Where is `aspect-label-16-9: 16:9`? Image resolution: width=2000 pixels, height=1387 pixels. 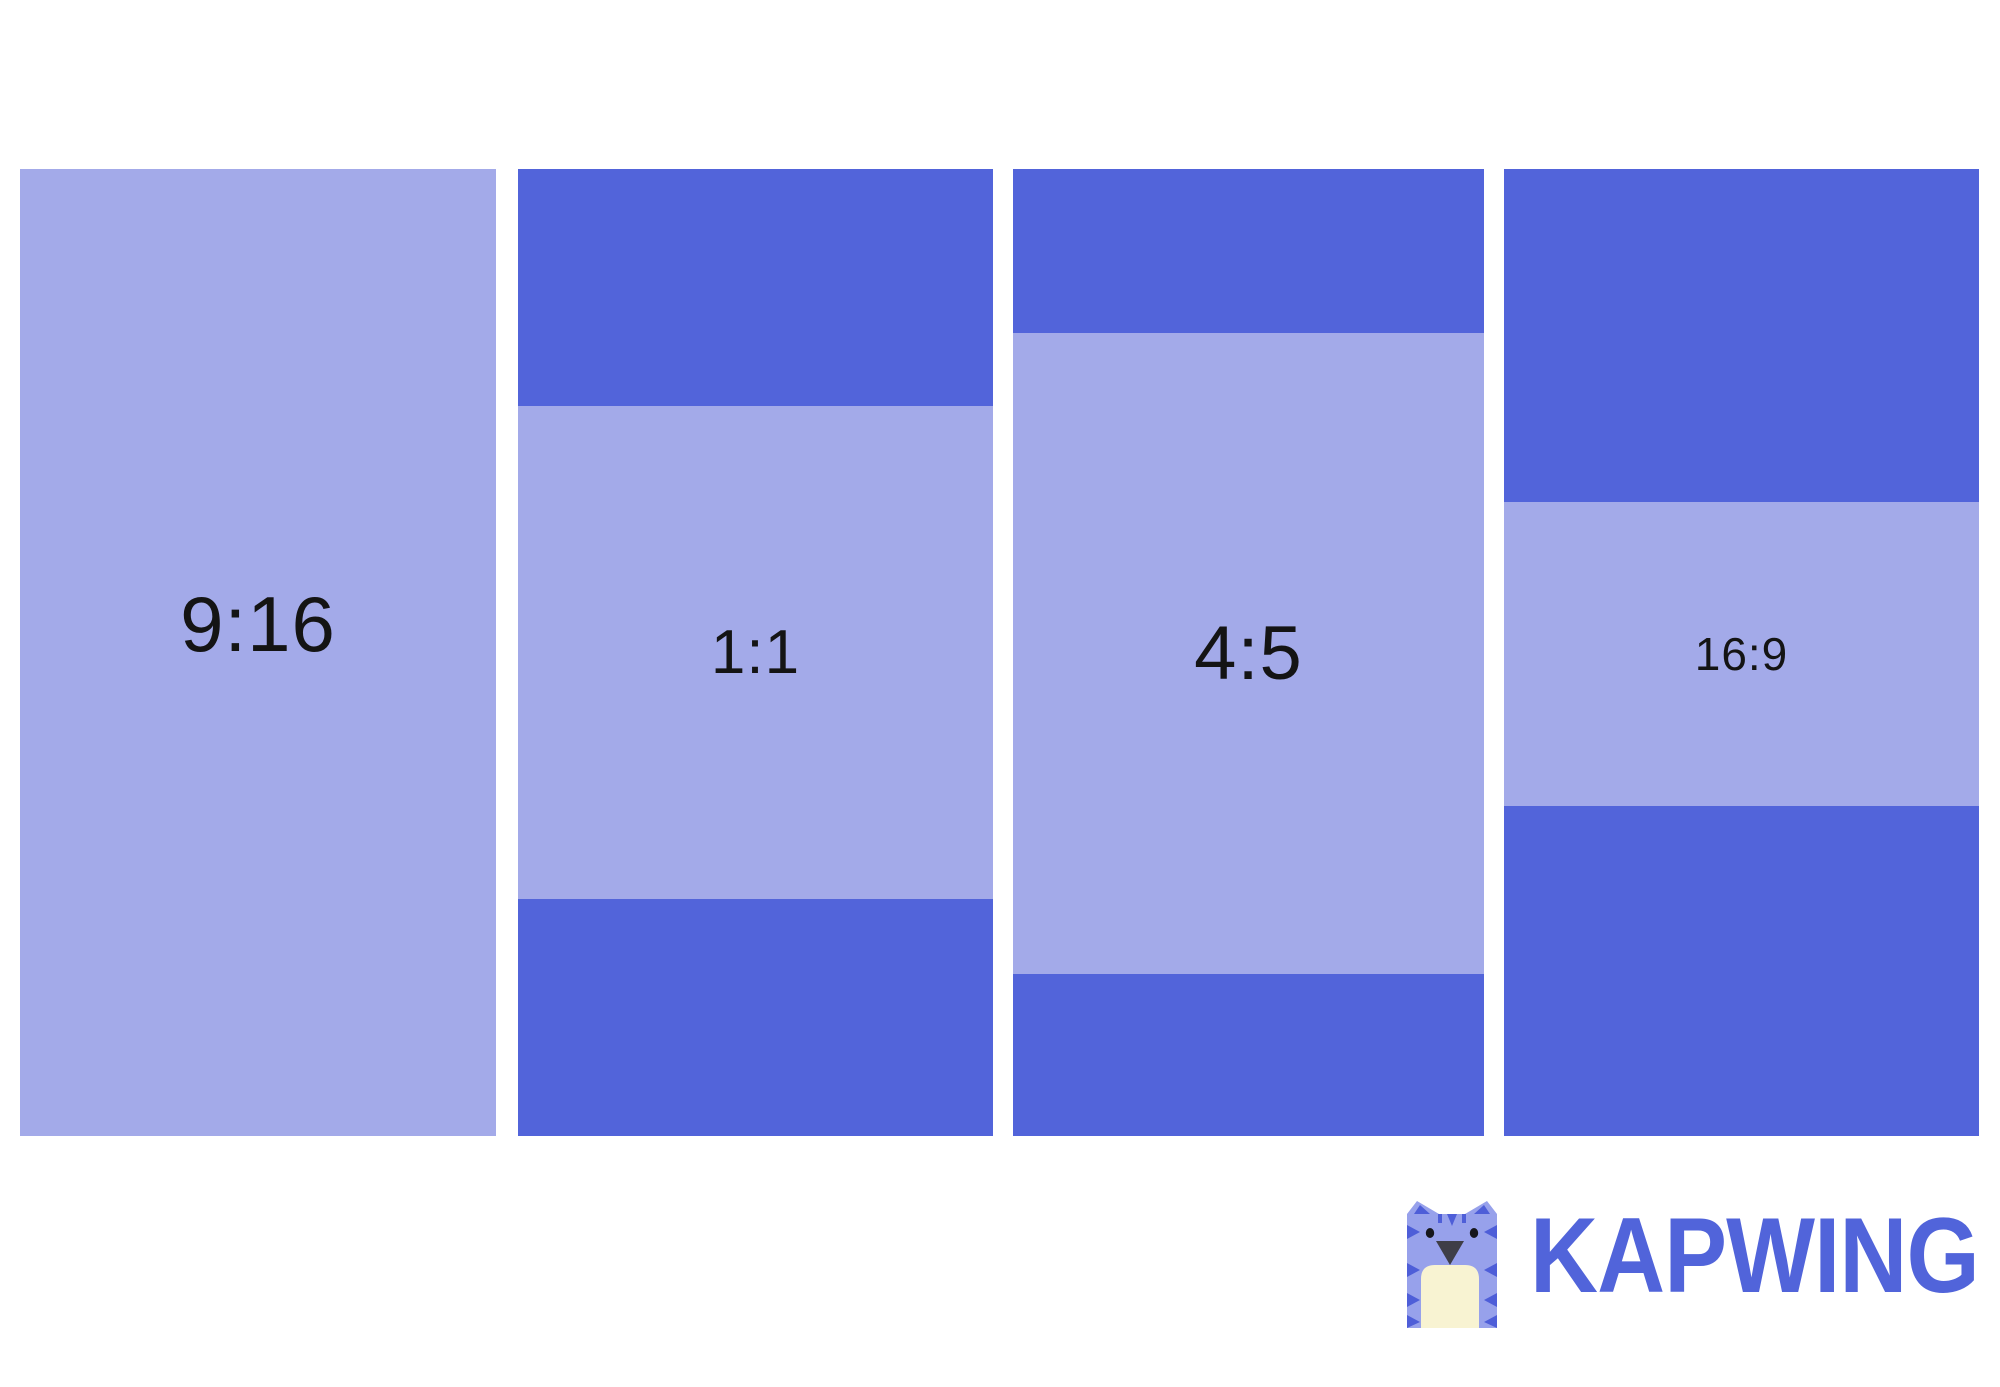 aspect-label-16-9: 16:9 is located at coordinates (1741, 654).